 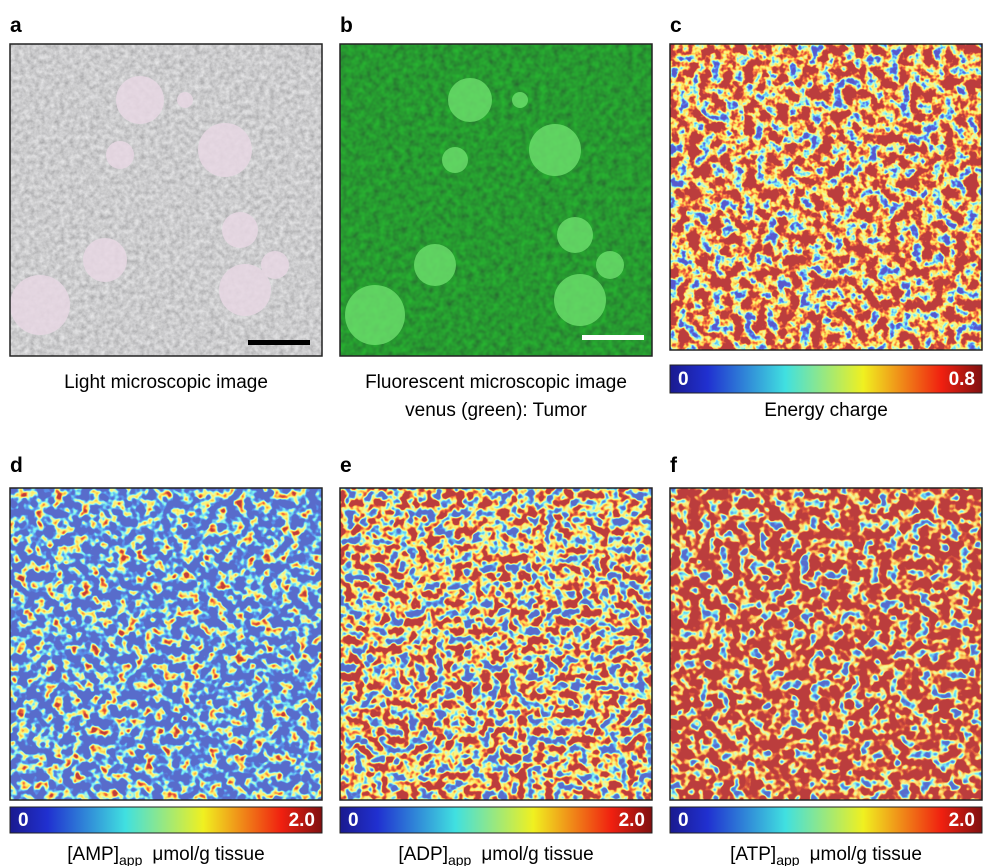 I want to click on panel-letter: c, so click(x=676, y=25).